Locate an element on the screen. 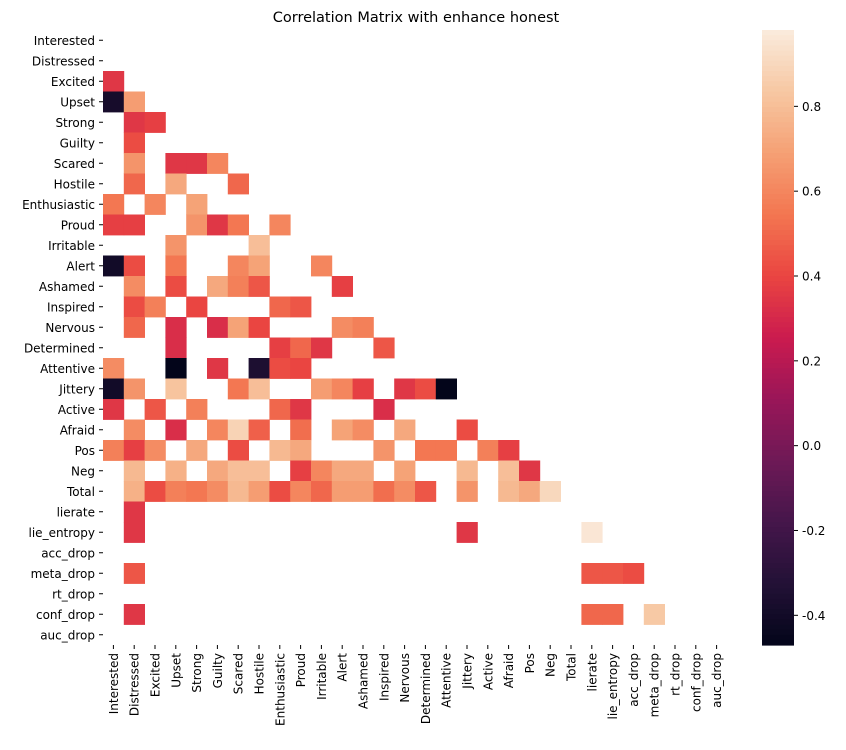 This screenshot has width=846, height=750. x-tick-label: Inspired is located at coordinates (384, 677).